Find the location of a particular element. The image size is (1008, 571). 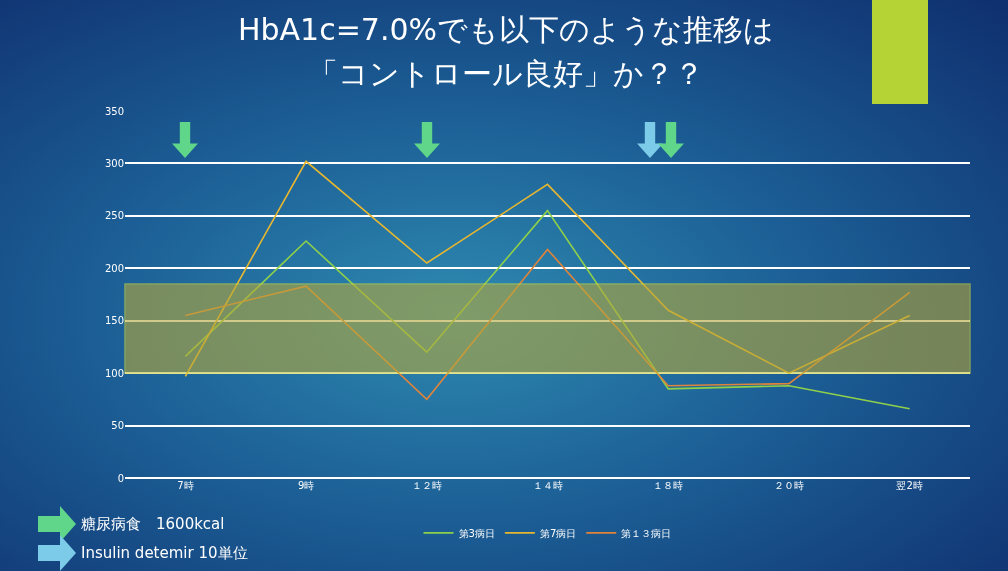

legend-label: 第１３病日 is located at coordinates (646, 533).